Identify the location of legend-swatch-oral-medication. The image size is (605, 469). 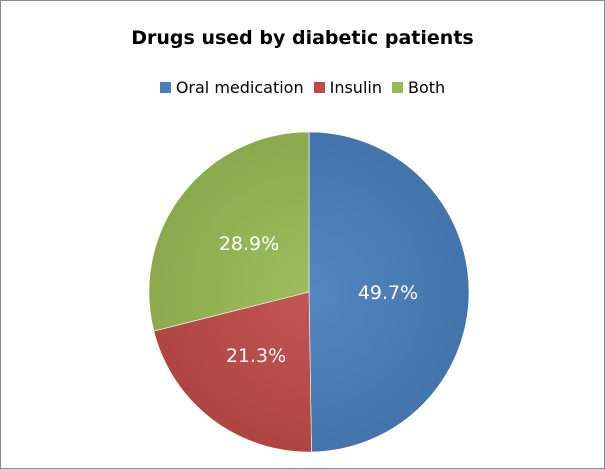
(165, 87).